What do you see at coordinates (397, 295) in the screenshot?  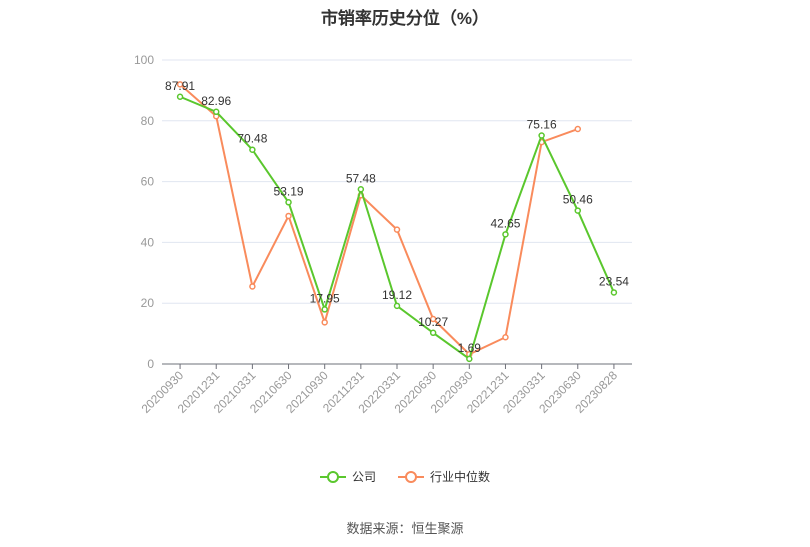 I see `data-label: 19.12` at bounding box center [397, 295].